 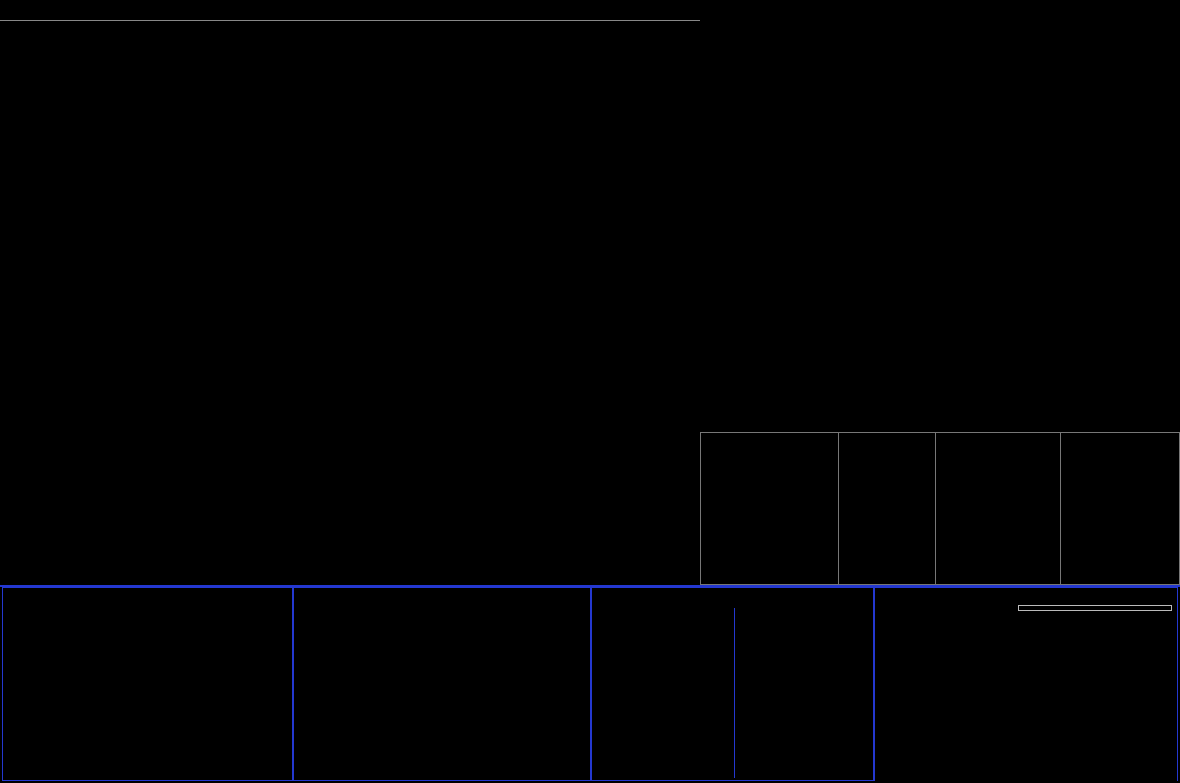 What do you see at coordinates (590, 586) in the screenshot?
I see `bottom-divider` at bounding box center [590, 586].